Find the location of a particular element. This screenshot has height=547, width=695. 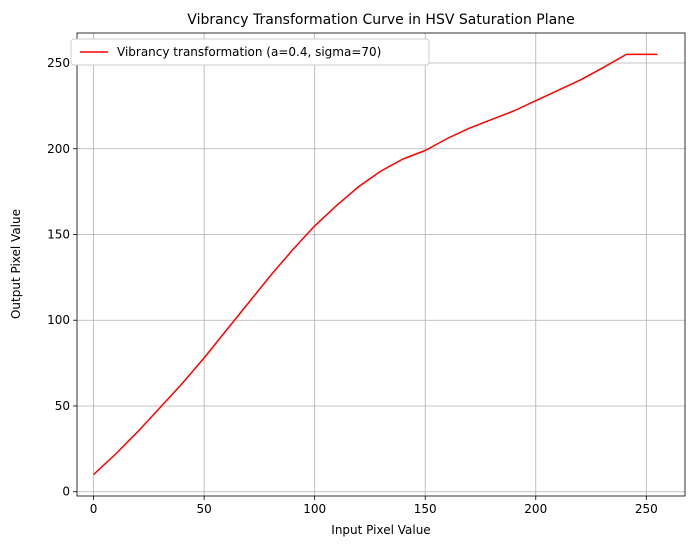

y-tick-label: 100 is located at coordinates (58, 320).